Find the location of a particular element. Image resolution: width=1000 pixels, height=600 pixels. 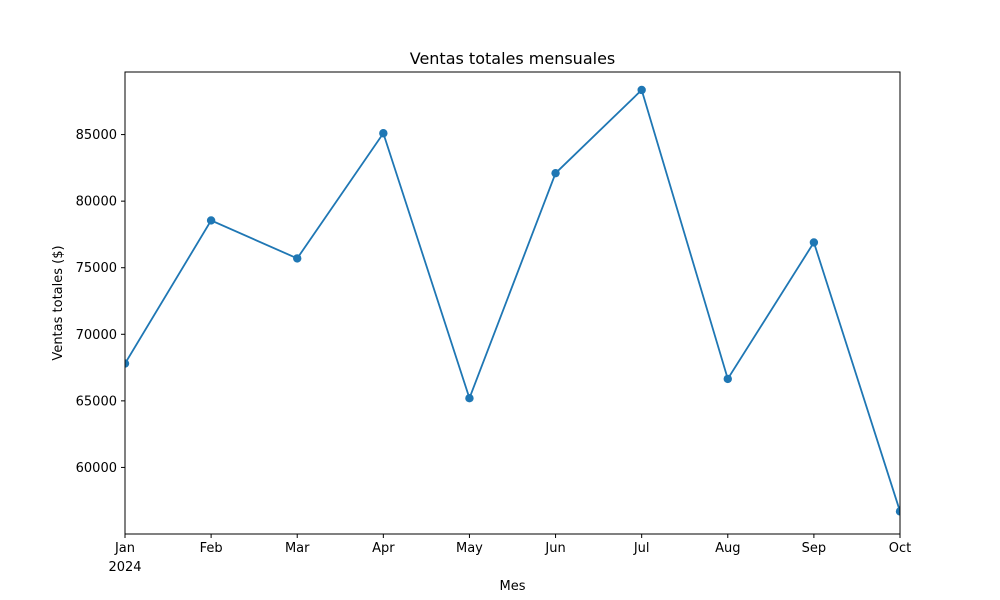

y-tick-label: 70000 is located at coordinates (96, 335).